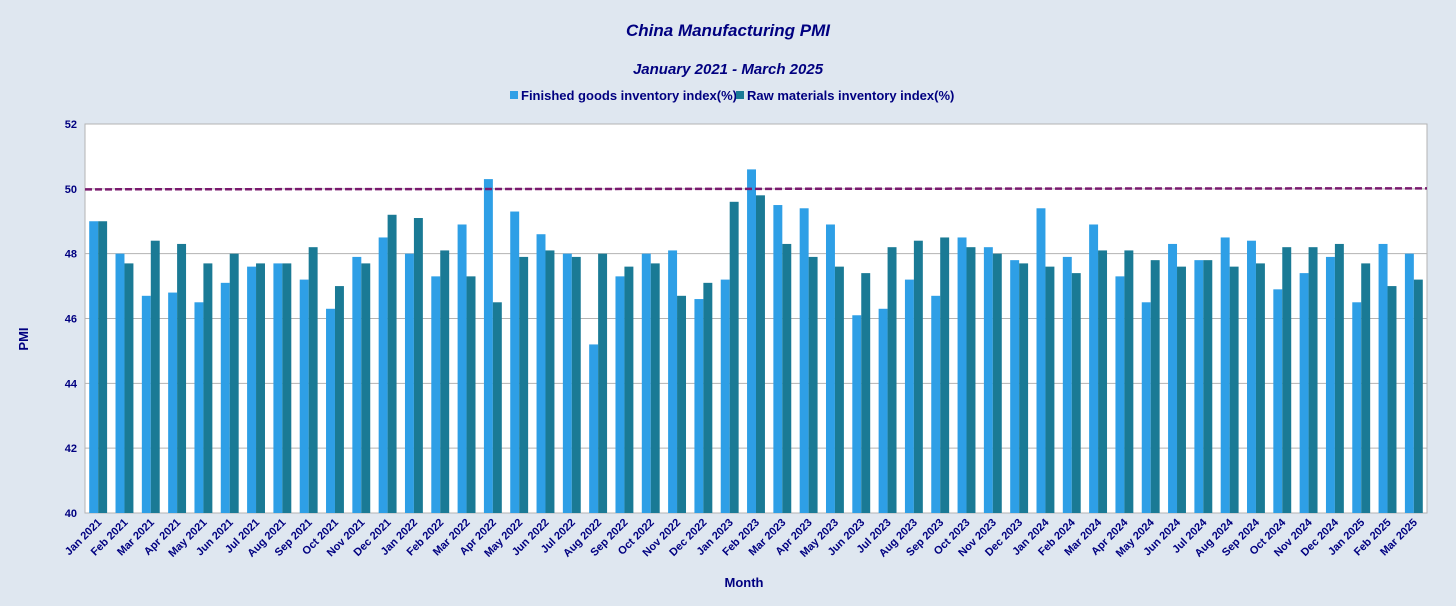  I want to click on legend-label-finished-goods: Finished goods inventory index(%), so click(629, 95).